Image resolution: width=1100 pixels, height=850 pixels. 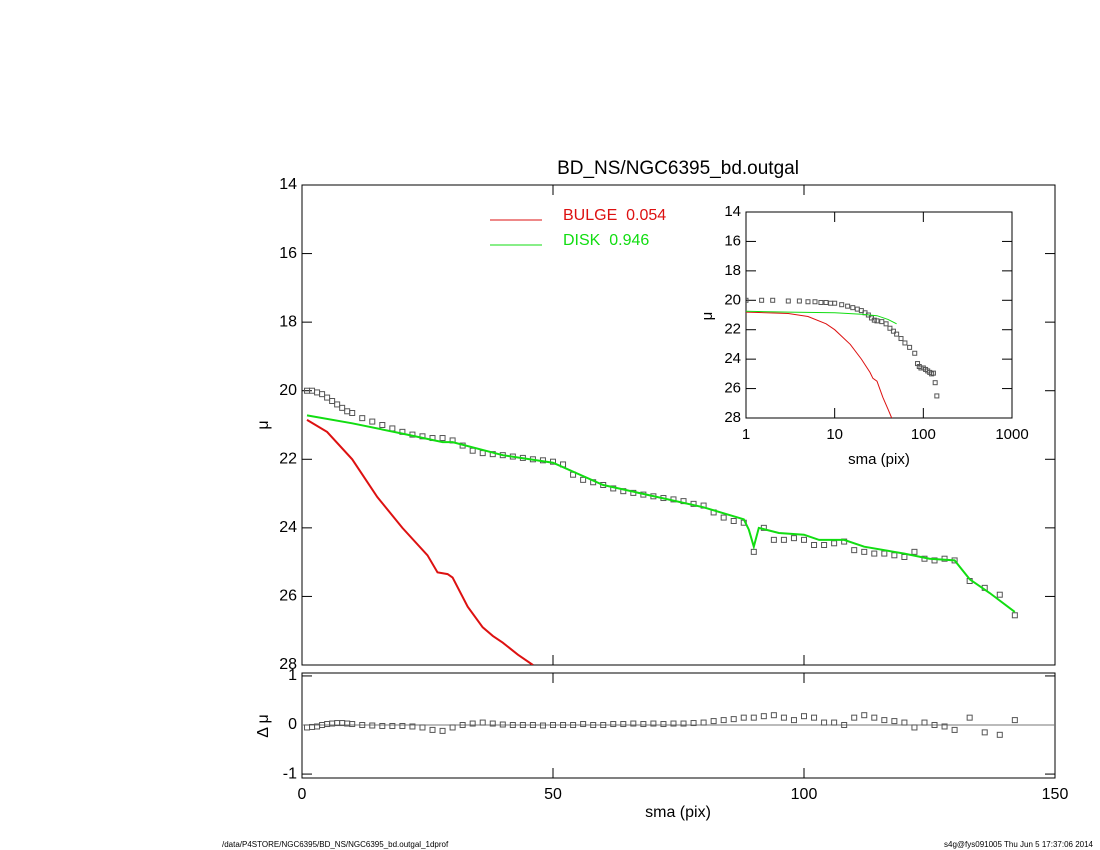 I want to click on y-tick-label: 22, so click(x=732, y=329).